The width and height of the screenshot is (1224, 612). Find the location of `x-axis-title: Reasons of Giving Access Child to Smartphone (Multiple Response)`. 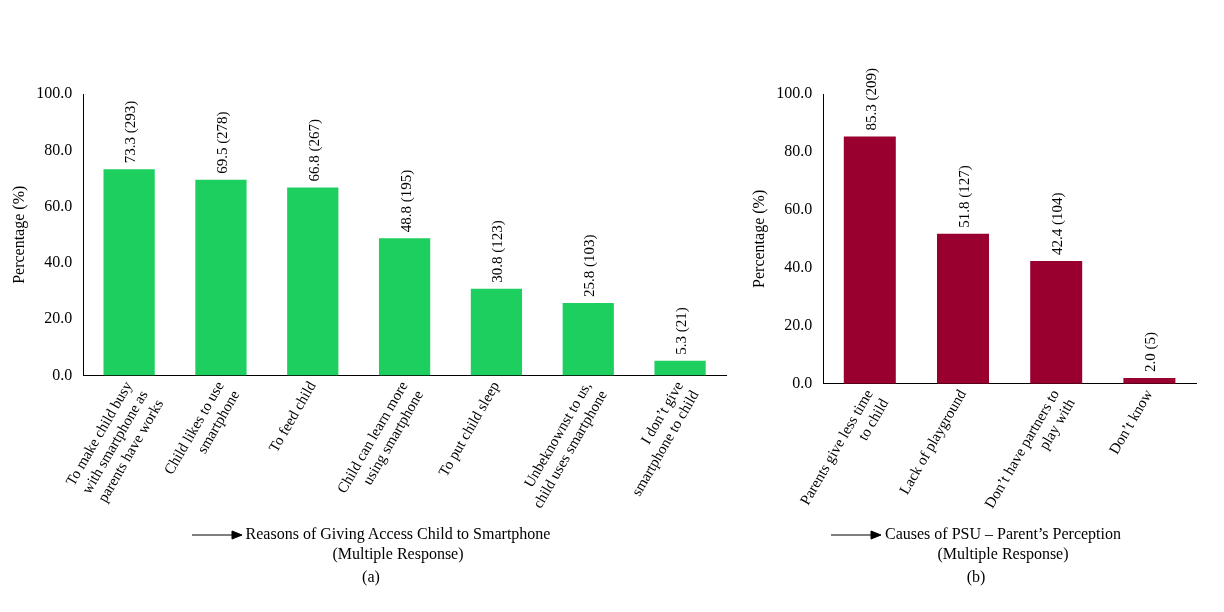

x-axis-title: Reasons of Giving Access Child to Smartphone (Multiple Response) is located at coordinates (398, 544).